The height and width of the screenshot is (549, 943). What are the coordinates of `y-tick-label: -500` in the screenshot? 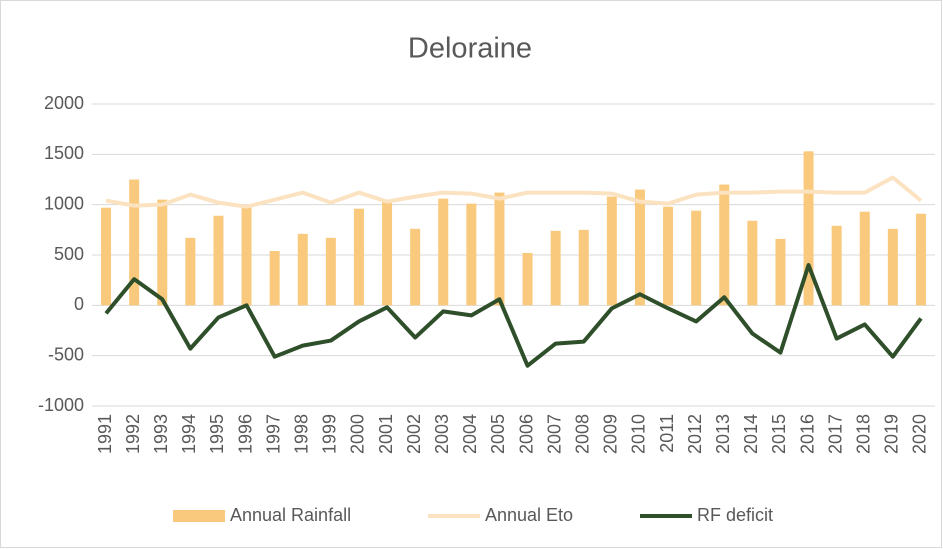 It's located at (66, 354).